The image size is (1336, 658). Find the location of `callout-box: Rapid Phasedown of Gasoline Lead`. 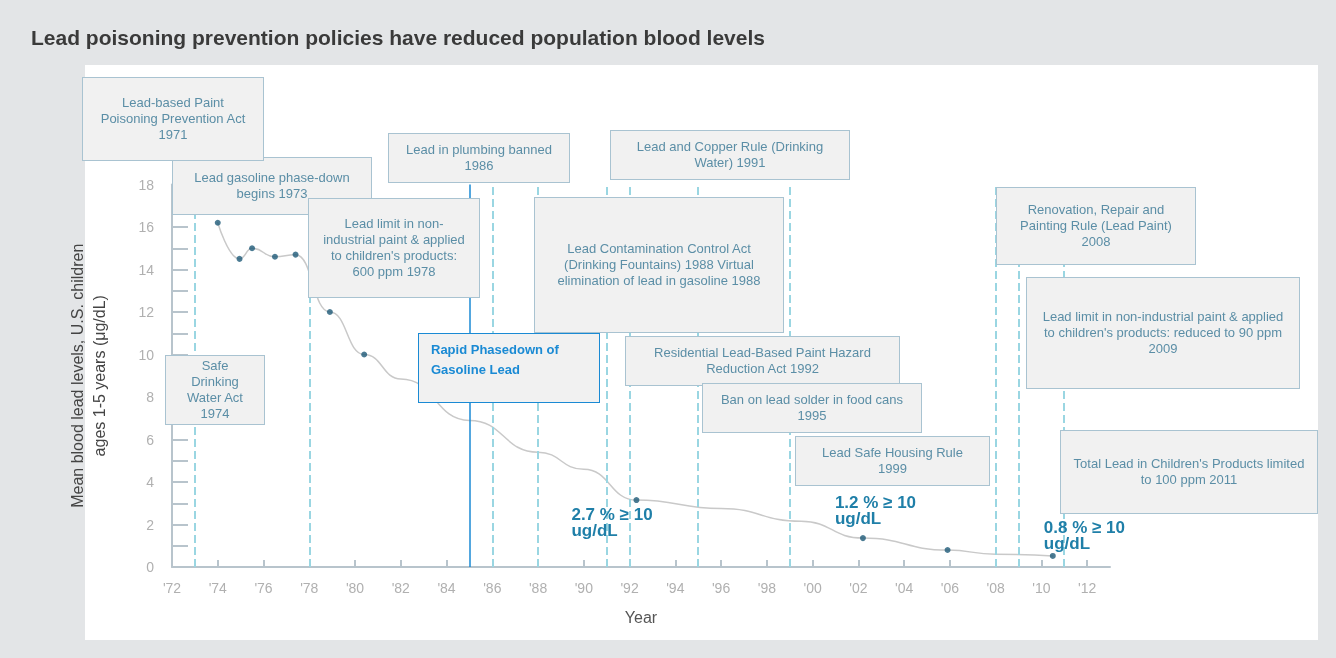

callout-box: Rapid Phasedown of Gasoline Lead is located at coordinates (509, 368).